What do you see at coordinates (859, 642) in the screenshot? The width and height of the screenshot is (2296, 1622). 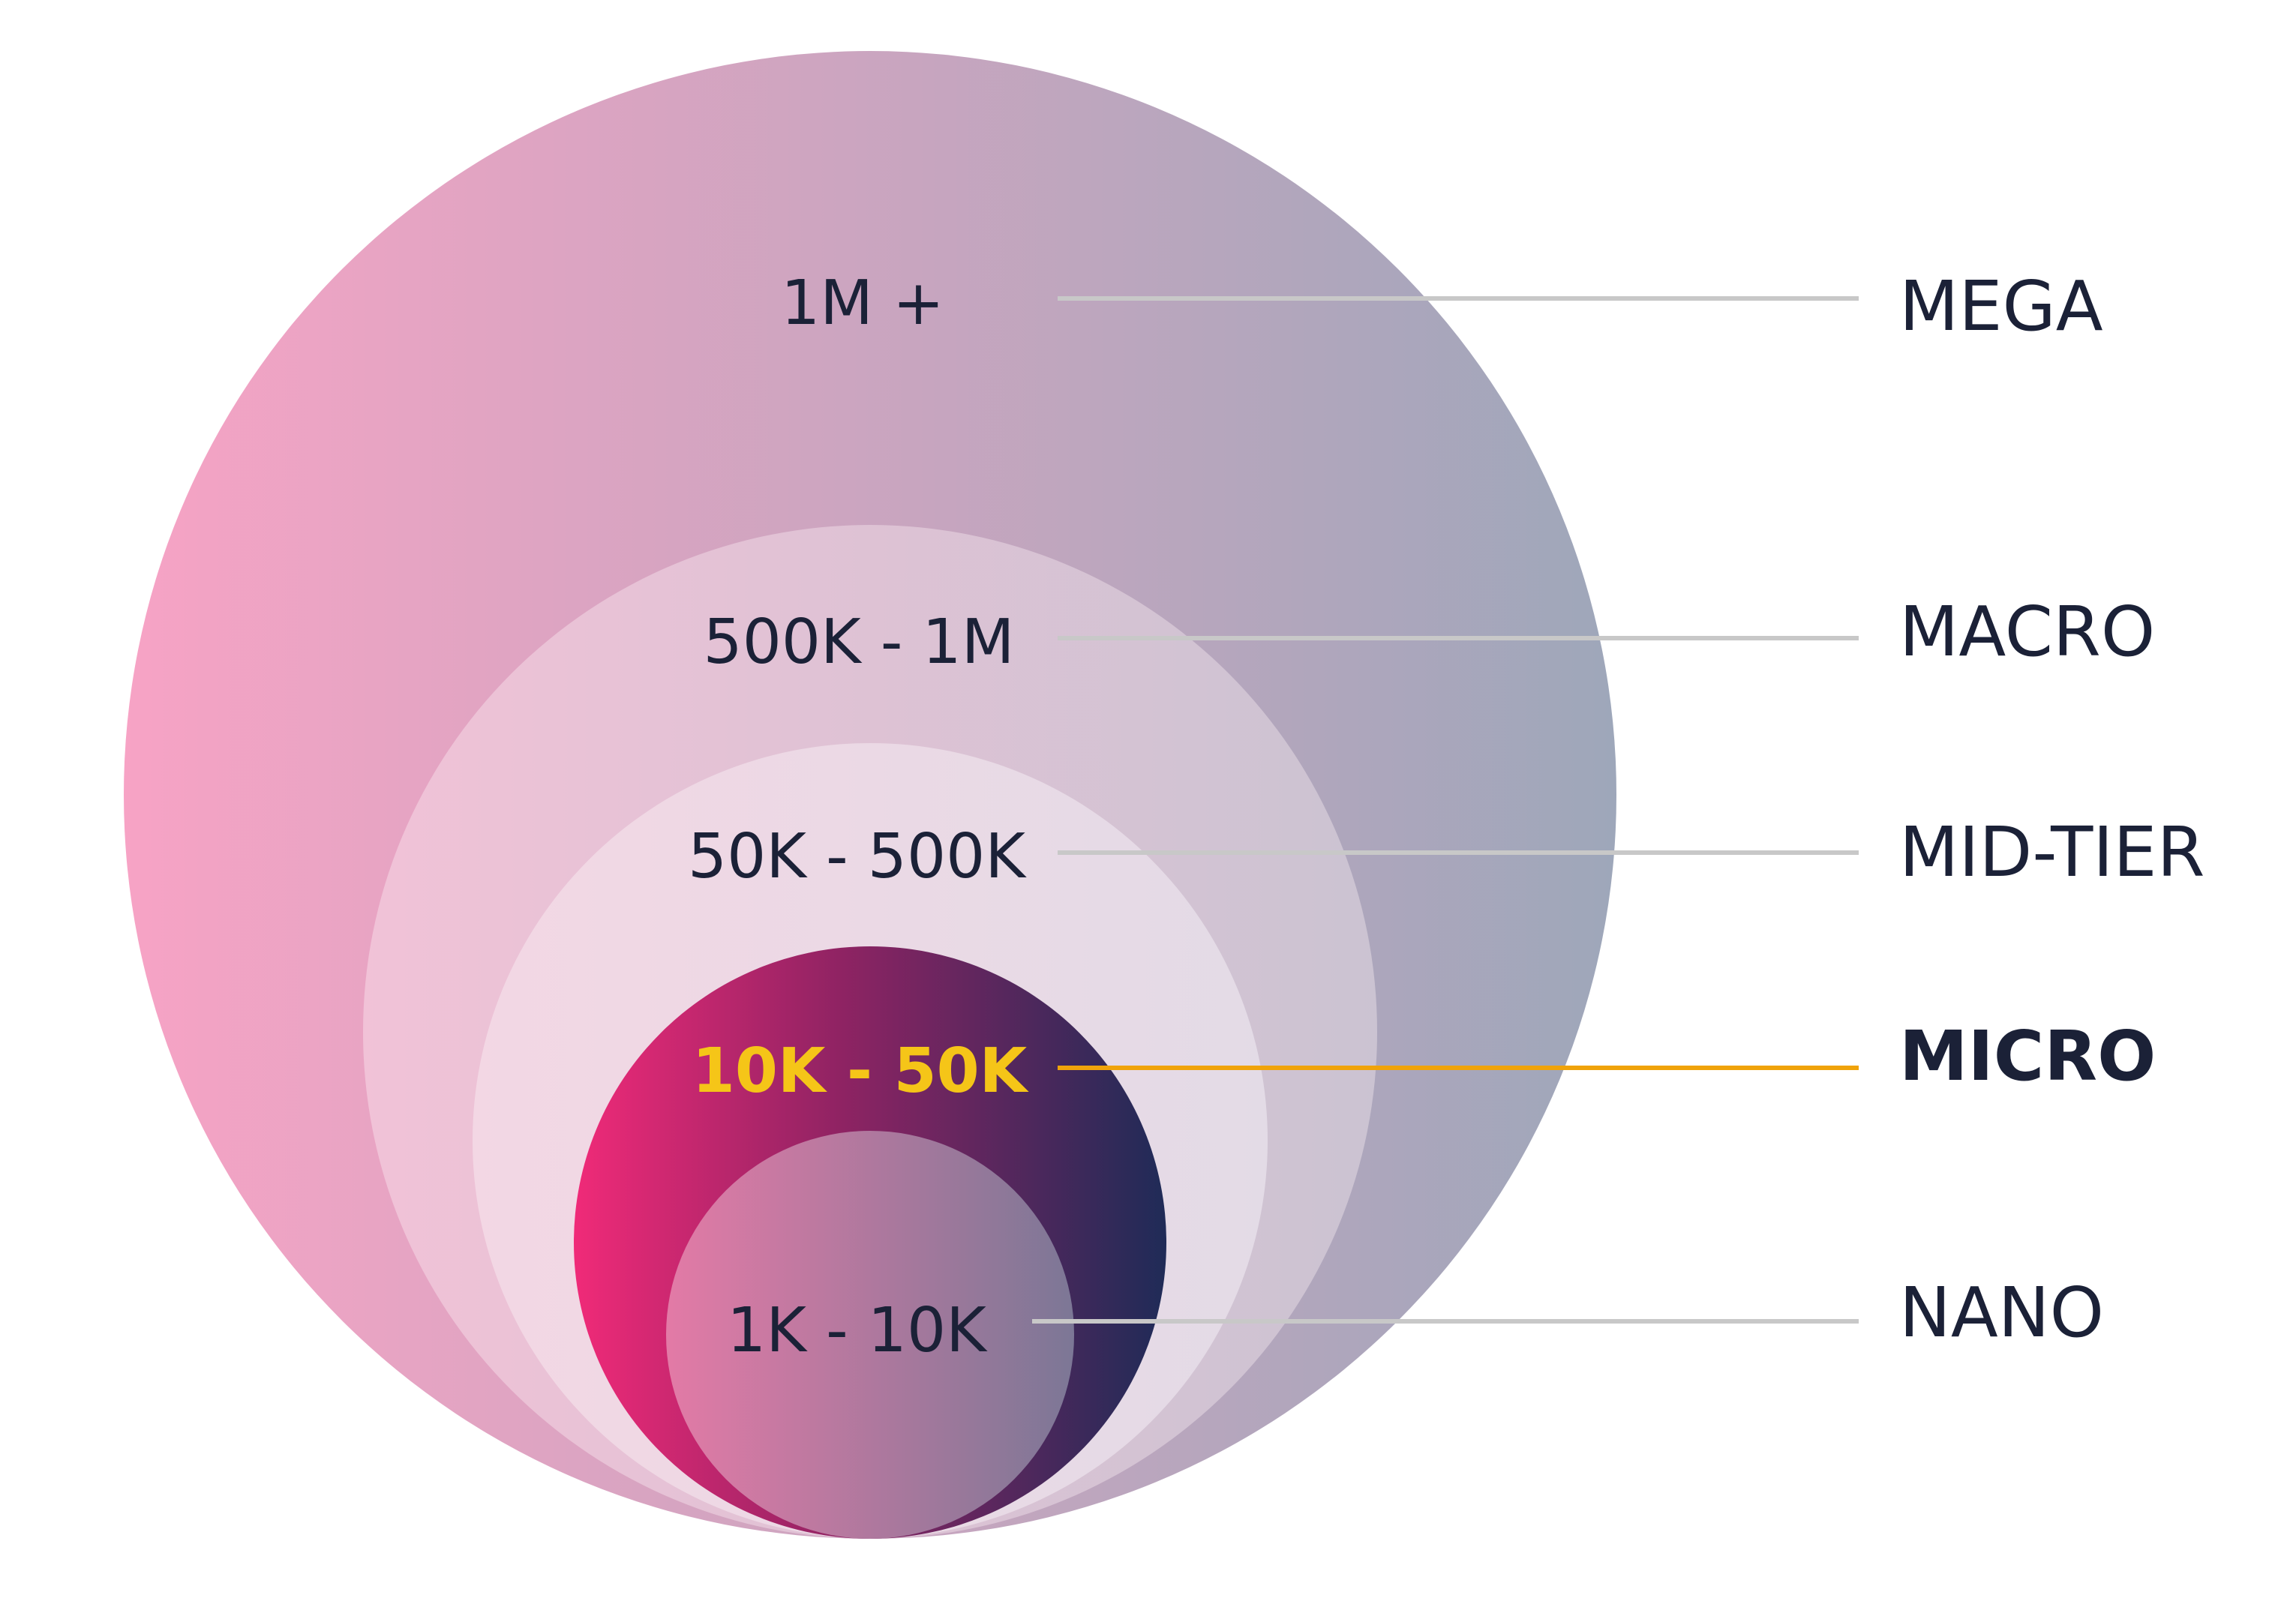 I see `range-label-macro: 500K - 1M` at bounding box center [859, 642].